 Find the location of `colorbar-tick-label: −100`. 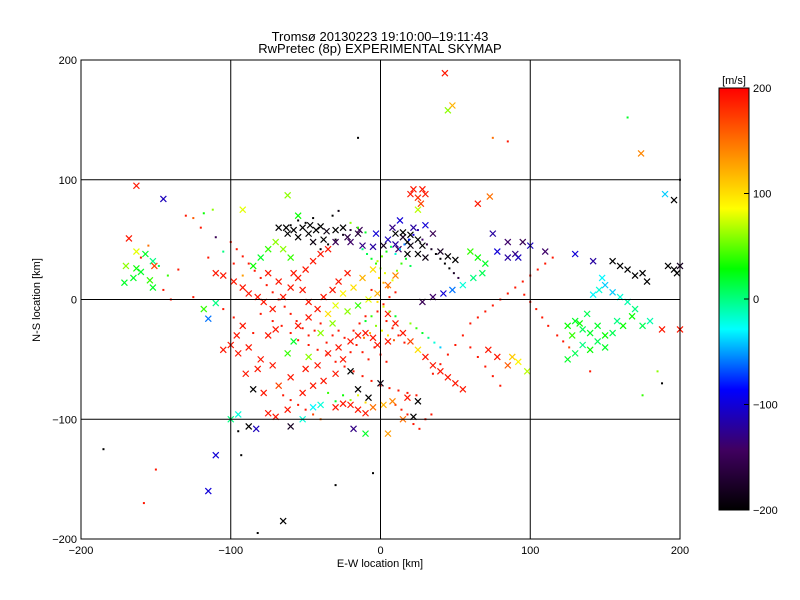

colorbar-tick-label: −100 is located at coordinates (765, 406).